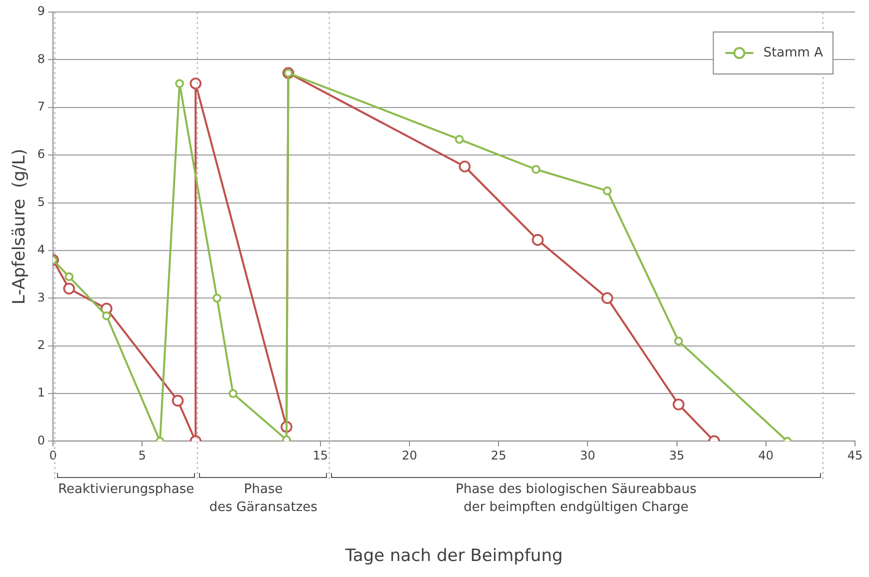  Describe the element at coordinates (855, 455) in the screenshot. I see `x-tick-label: 45` at that location.